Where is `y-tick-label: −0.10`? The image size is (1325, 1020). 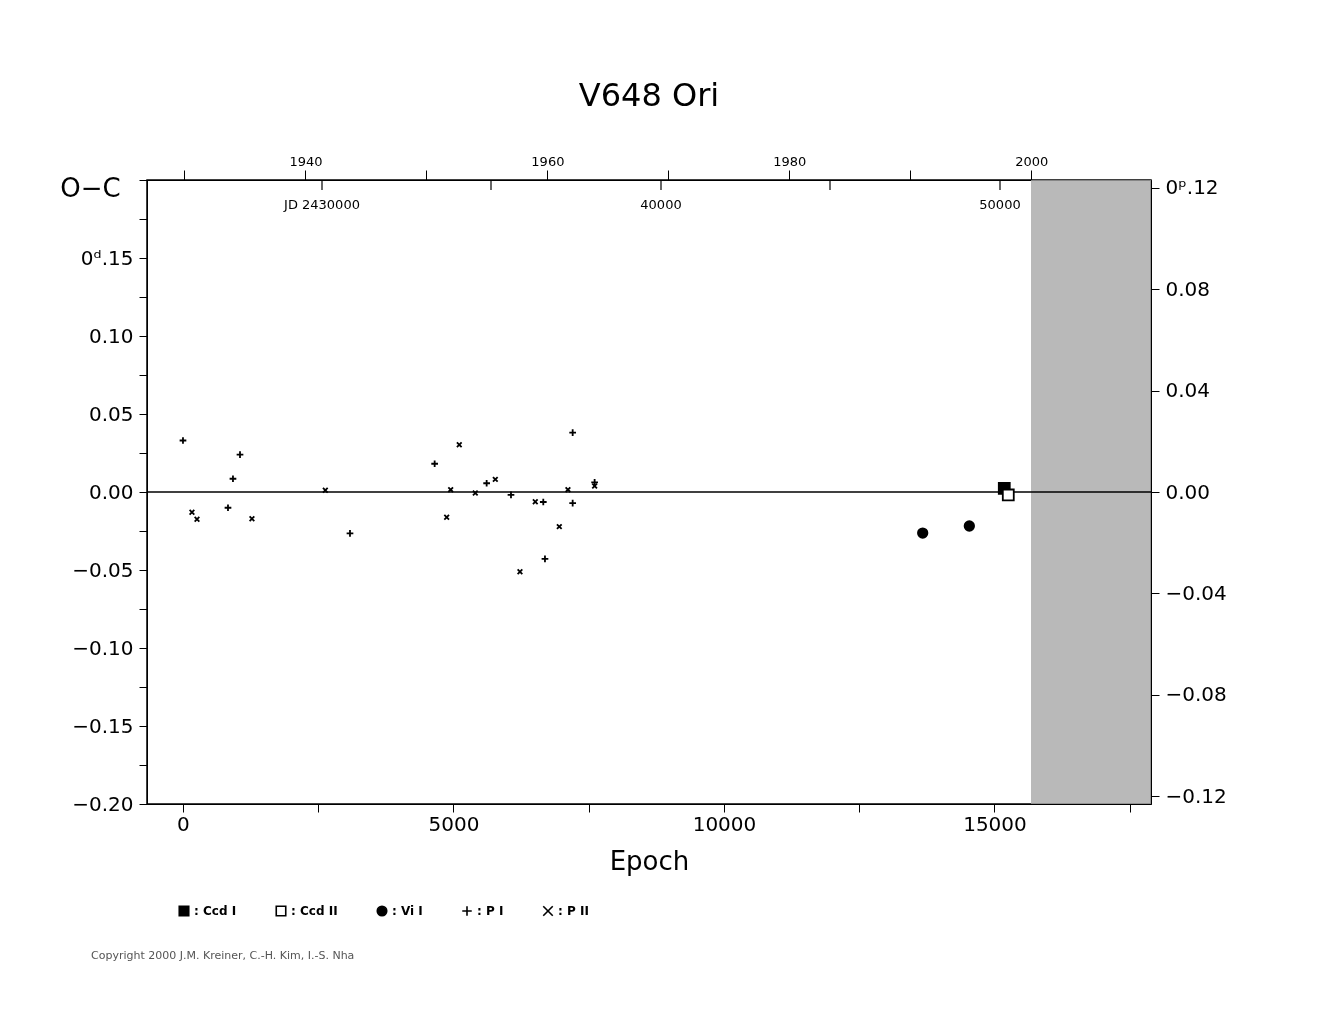
y-tick-label: −0.10 is located at coordinates (103, 647).